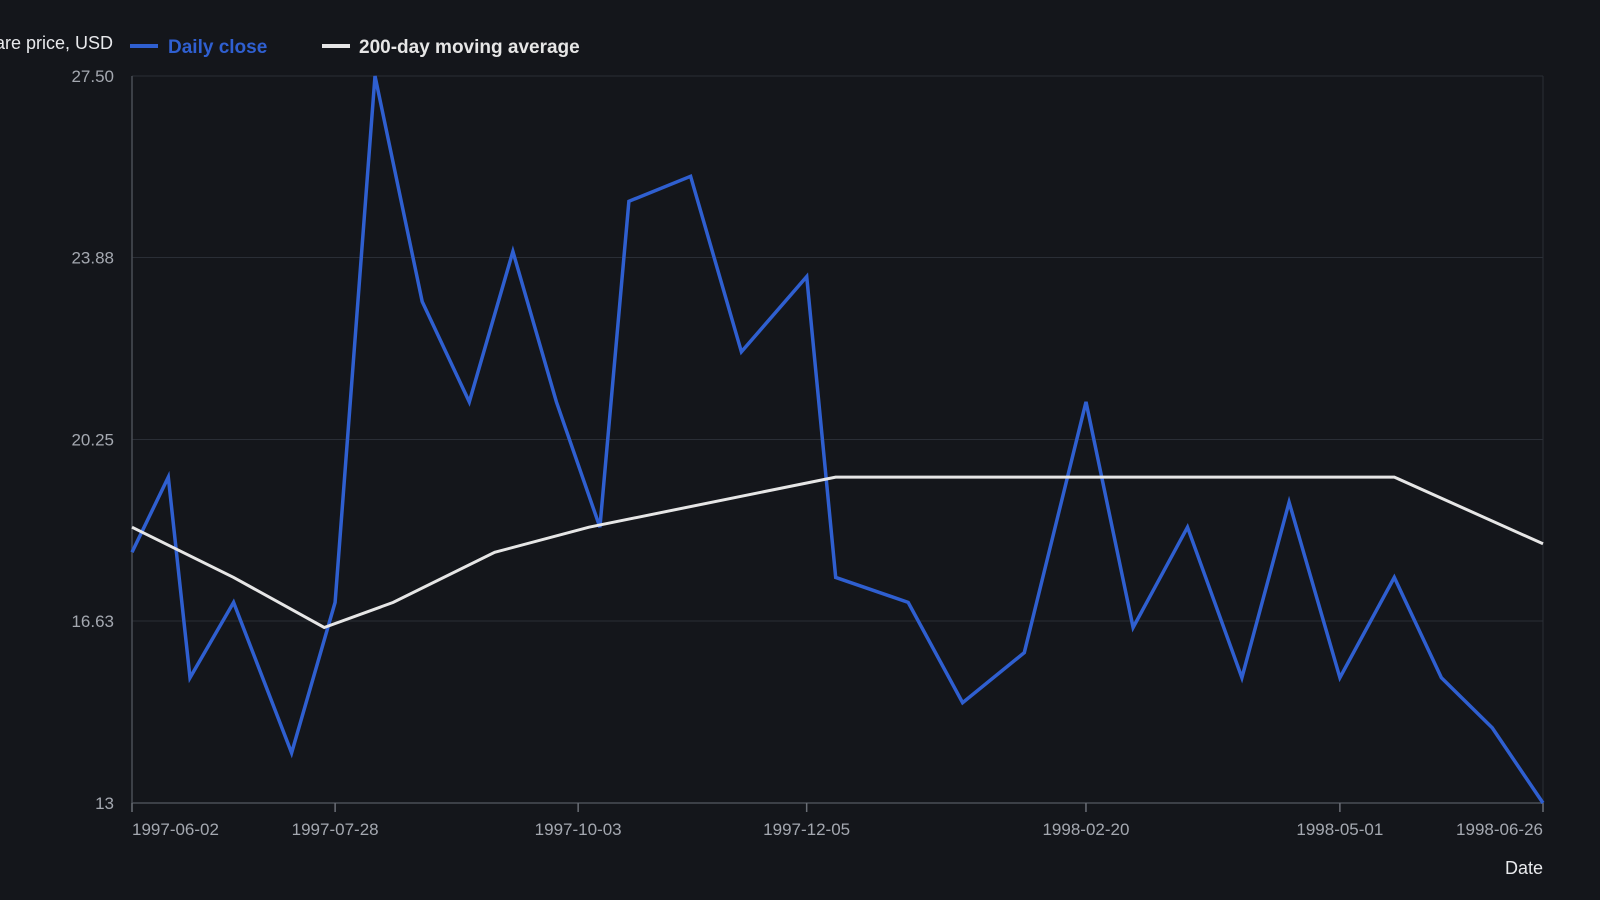 The image size is (1600, 900). Describe the element at coordinates (806, 829) in the screenshot. I see `x-tick-label: 1997-12-05` at that location.